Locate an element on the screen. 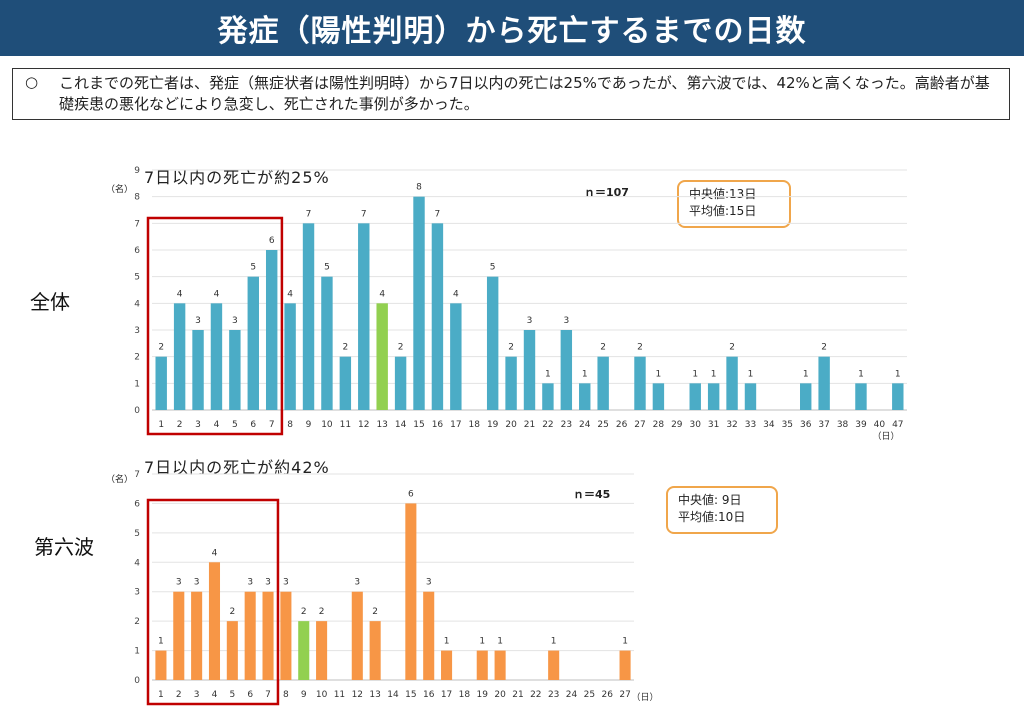 Image resolution: width=1024 pixels, height=709 pixels. chart-overall-x-tick-label: 27 is located at coordinates (639, 425).